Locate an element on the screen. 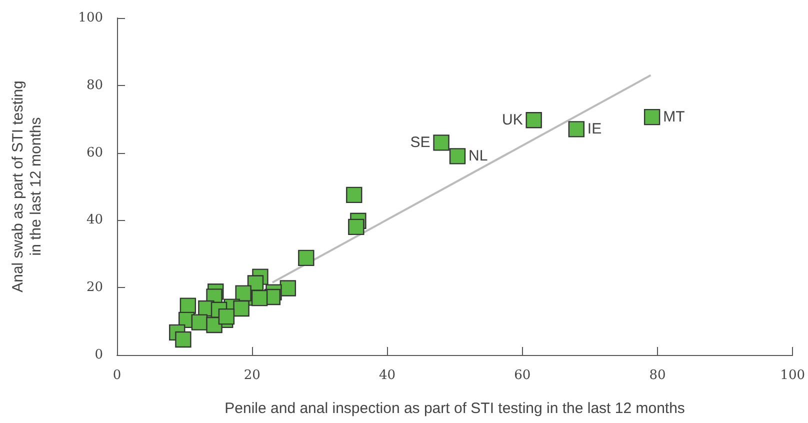 This screenshot has height=423, width=808. annotation: SE is located at coordinates (420, 143).